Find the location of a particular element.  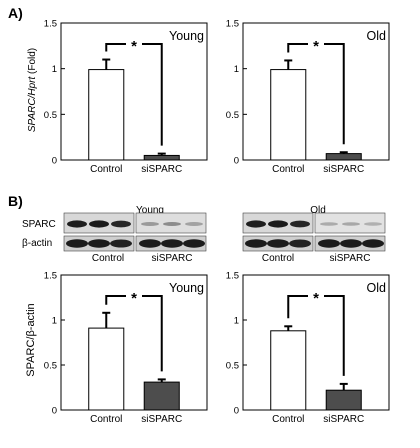

blot-cond-old-sisparc: siSPARC is located at coordinates (350, 258).